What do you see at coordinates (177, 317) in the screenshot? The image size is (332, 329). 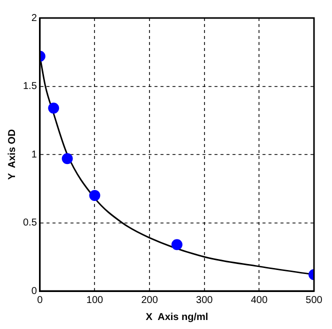 I see `x-axis-title: X Axis ng/ml` at bounding box center [177, 317].